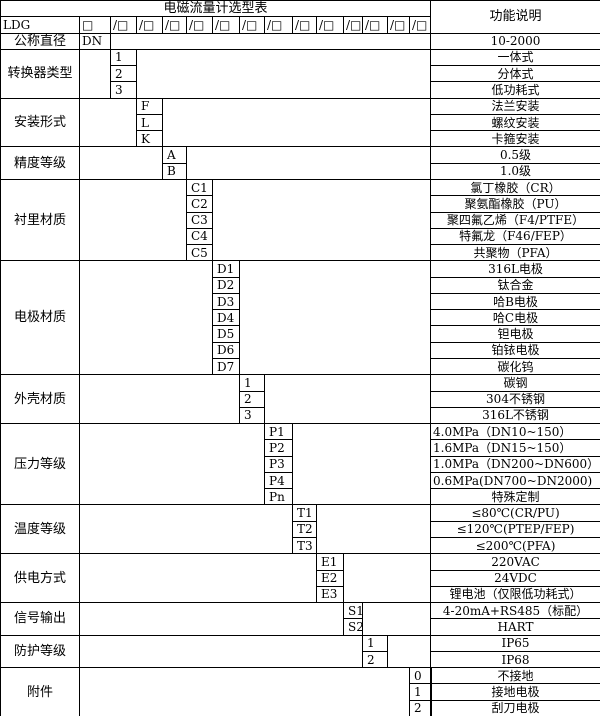 The width and height of the screenshot is (600, 716). Describe the element at coordinates (515, 90) in the screenshot. I see `function-cell: 低功耗式` at that location.